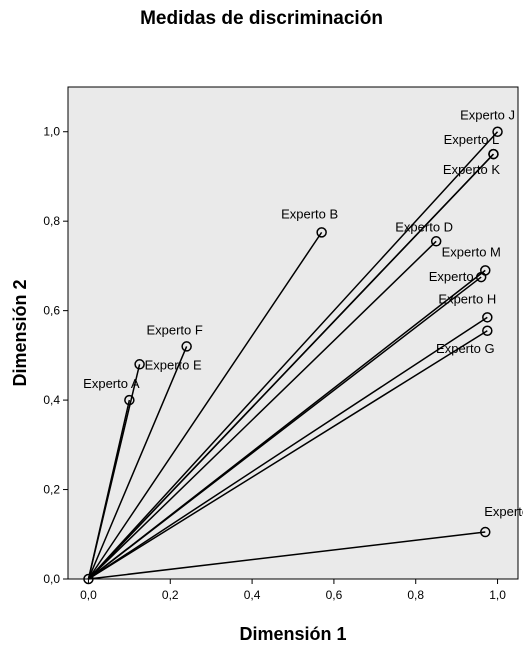 The height and width of the screenshot is (646, 523). Describe the element at coordinates (309, 213) in the screenshot. I see `point-label: Experto B` at that location.